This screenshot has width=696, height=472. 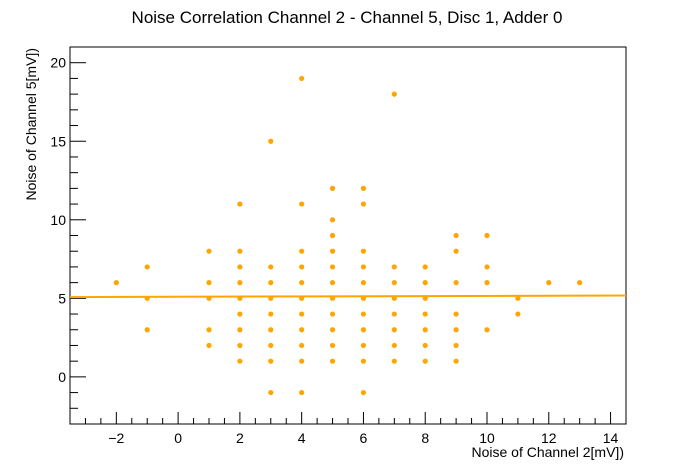 What do you see at coordinates (116, 438) in the screenshot?
I see `x-tick-label: −2` at bounding box center [116, 438].